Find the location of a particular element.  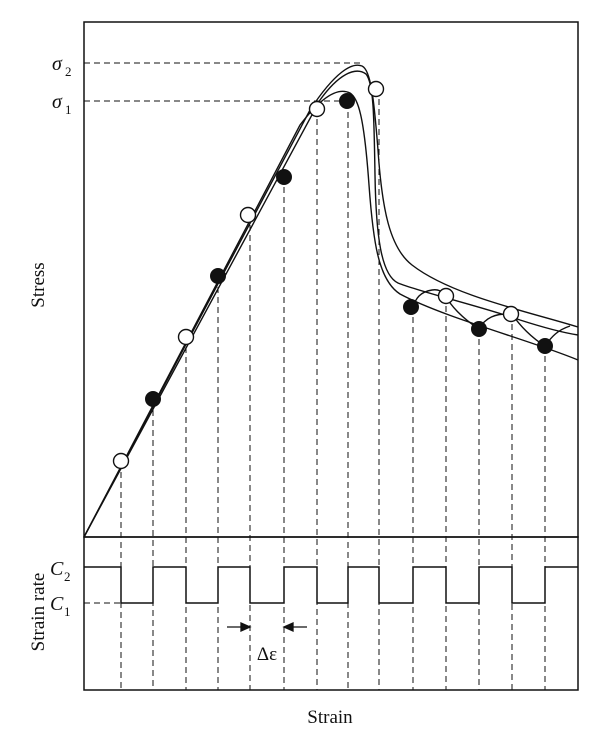

delta-epsilon-label: Δε is located at coordinates (267, 654).